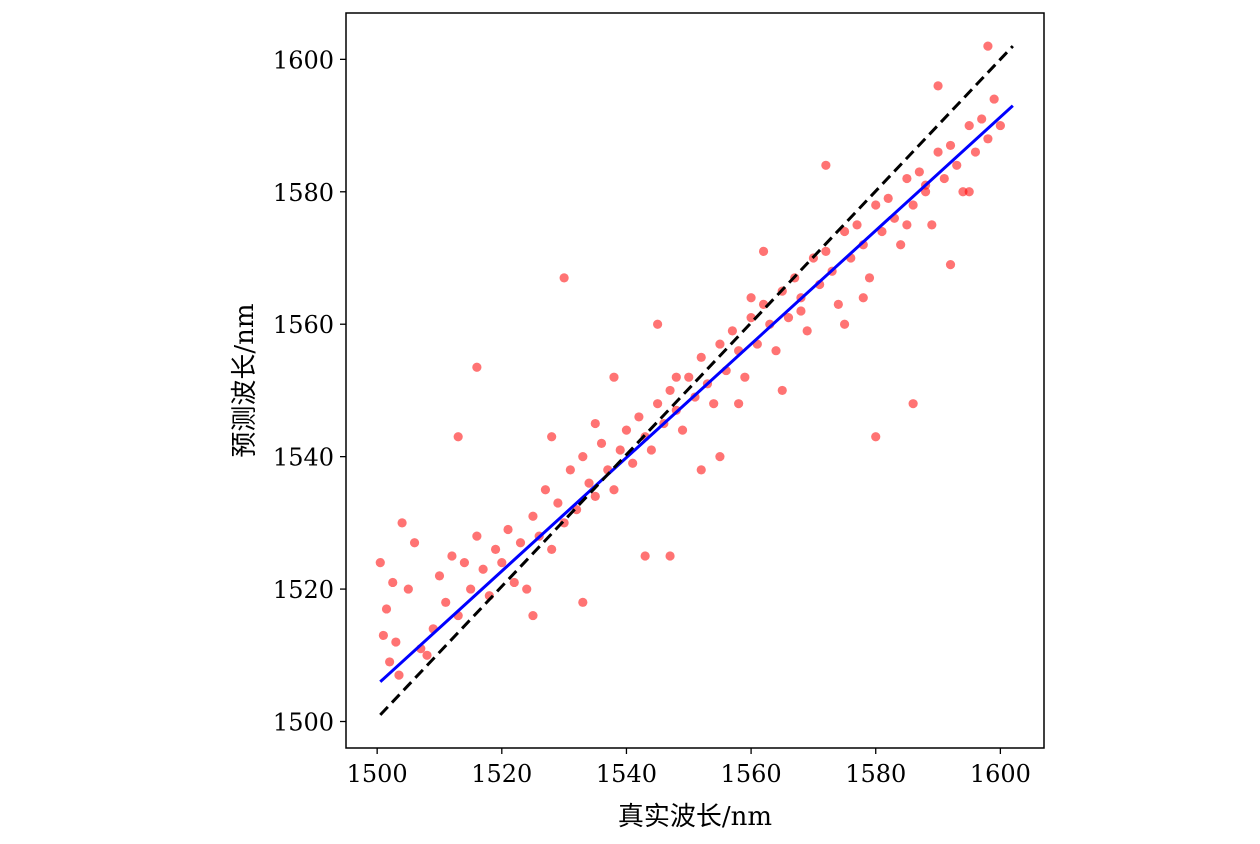  What do you see at coordinates (751, 774) in the screenshot?
I see `x-tick-label: 1560` at bounding box center [751, 774].